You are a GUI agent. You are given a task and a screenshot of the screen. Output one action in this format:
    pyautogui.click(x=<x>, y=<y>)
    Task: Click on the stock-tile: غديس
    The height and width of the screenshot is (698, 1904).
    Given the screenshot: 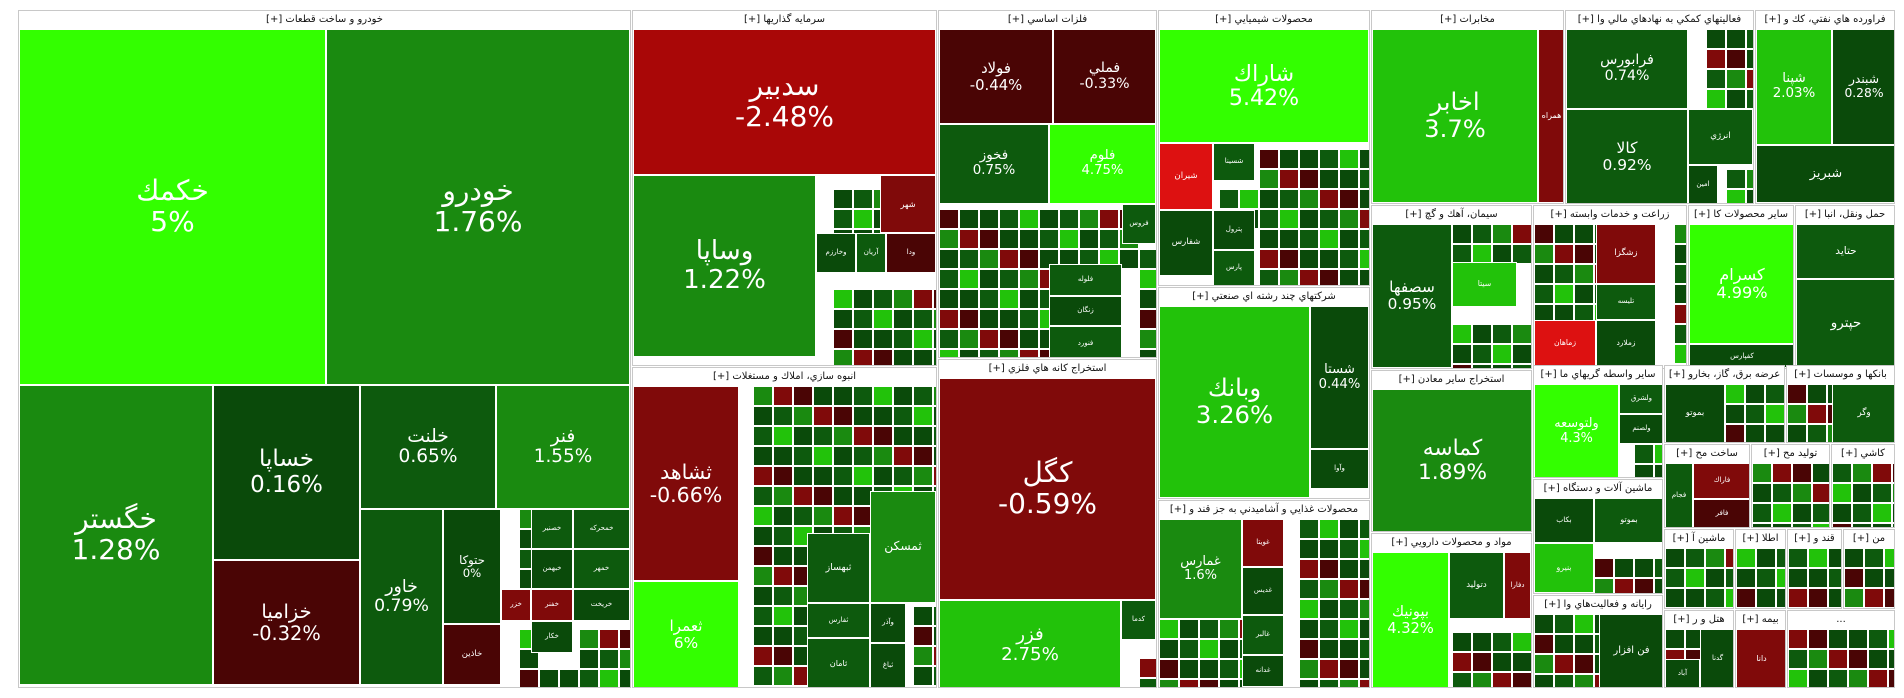 What is the action you would take?
    pyautogui.click(x=1263, y=591)
    